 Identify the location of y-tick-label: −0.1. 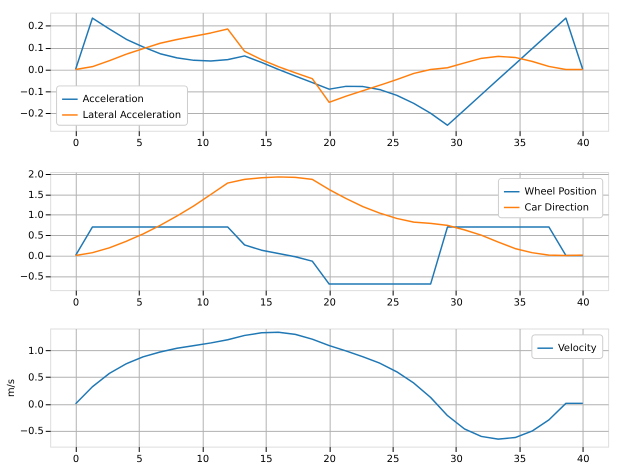
(32, 92).